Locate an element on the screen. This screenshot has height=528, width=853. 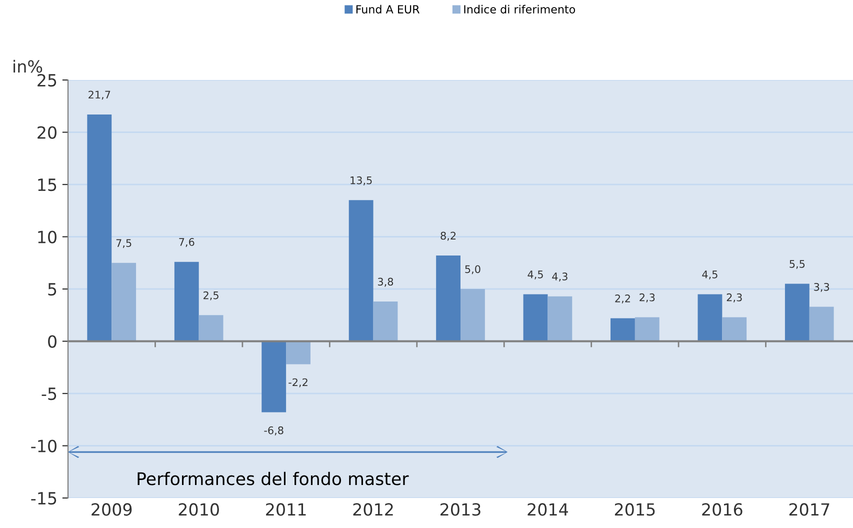
data-label: 4,3 is located at coordinates (560, 277).